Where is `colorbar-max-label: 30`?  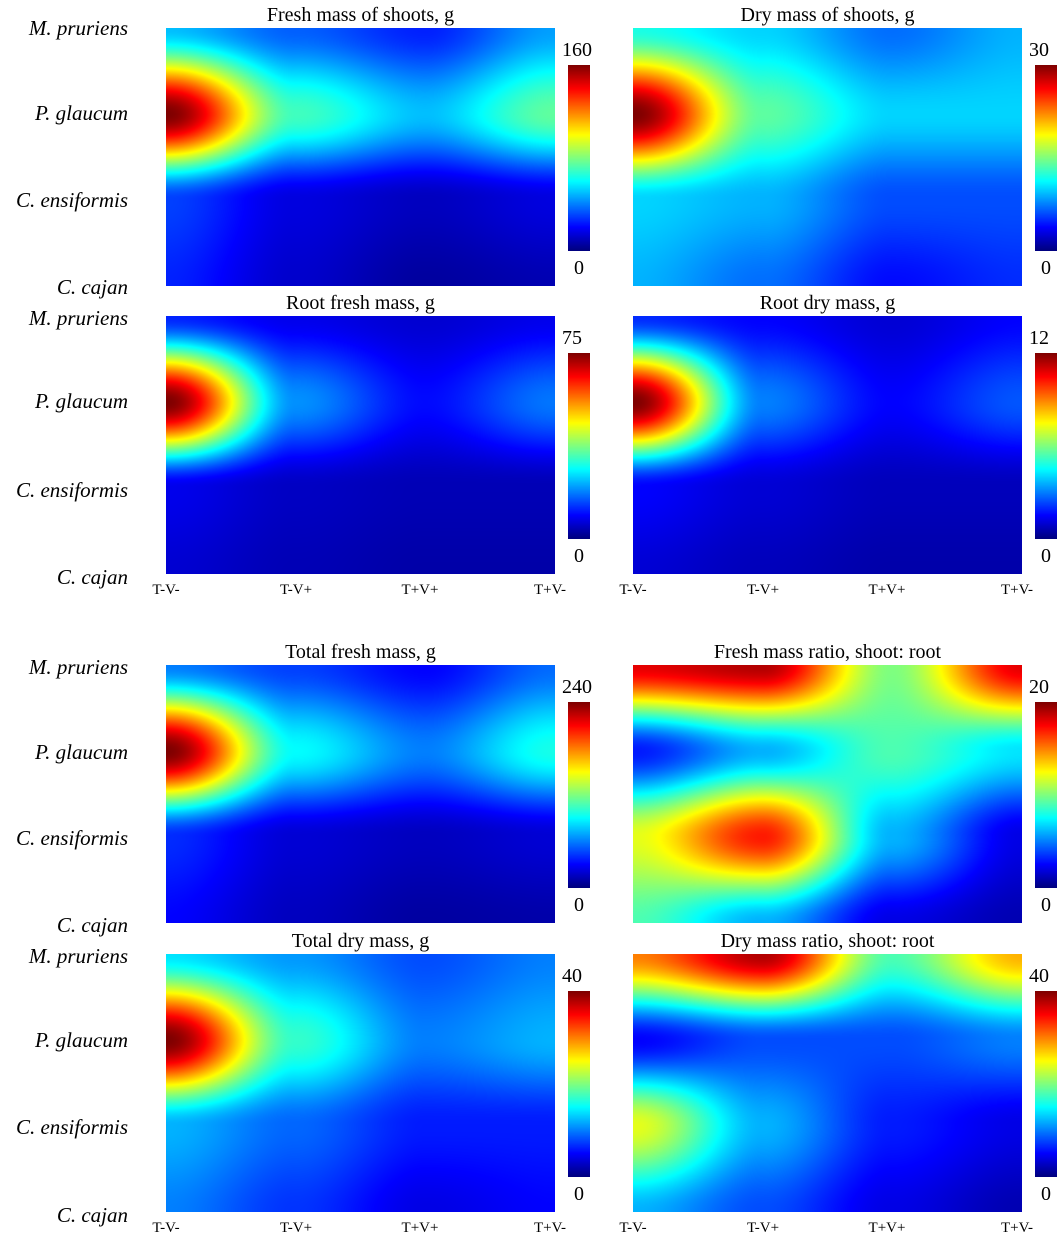
colorbar-max-label: 30 is located at coordinates (1039, 50).